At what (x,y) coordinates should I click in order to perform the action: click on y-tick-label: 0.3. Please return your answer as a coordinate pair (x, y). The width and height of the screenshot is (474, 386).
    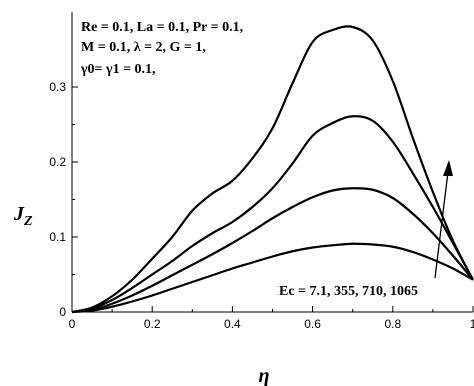
    Looking at the image, I should click on (57, 87).